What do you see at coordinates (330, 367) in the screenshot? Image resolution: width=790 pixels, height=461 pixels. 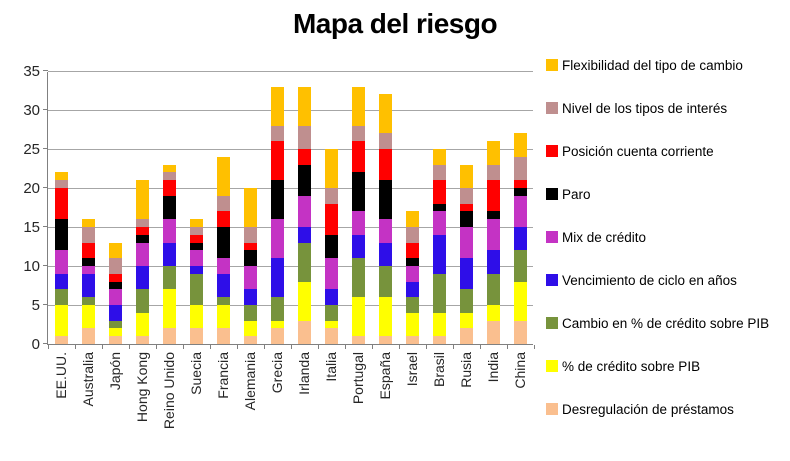 I see `x-category-label: Italia` at bounding box center [330, 367].